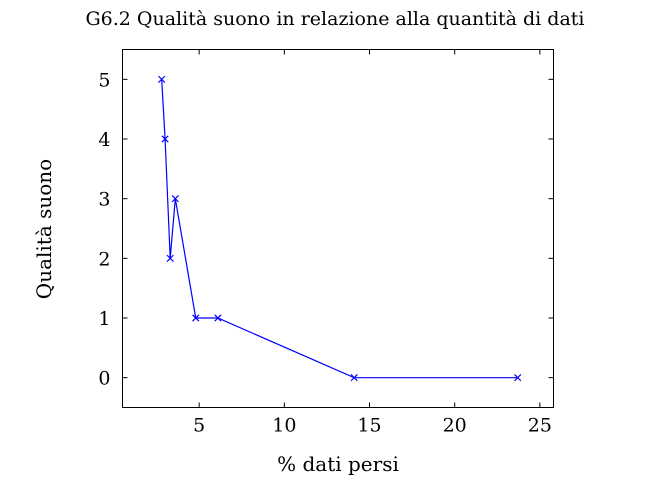  Describe the element at coordinates (104, 379) in the screenshot. I see `y-tick-label: 0` at that location.